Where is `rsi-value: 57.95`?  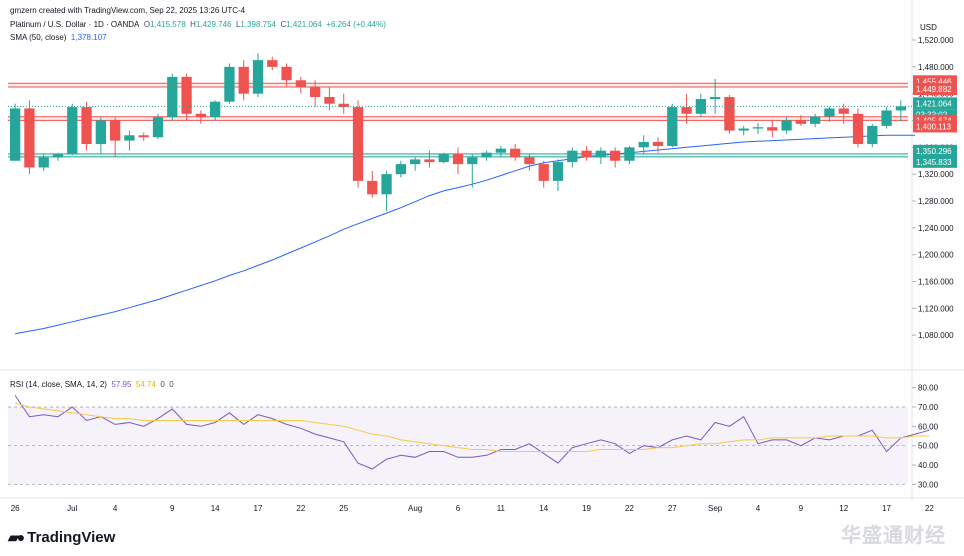
rsi-value: 57.95 is located at coordinates (121, 384).